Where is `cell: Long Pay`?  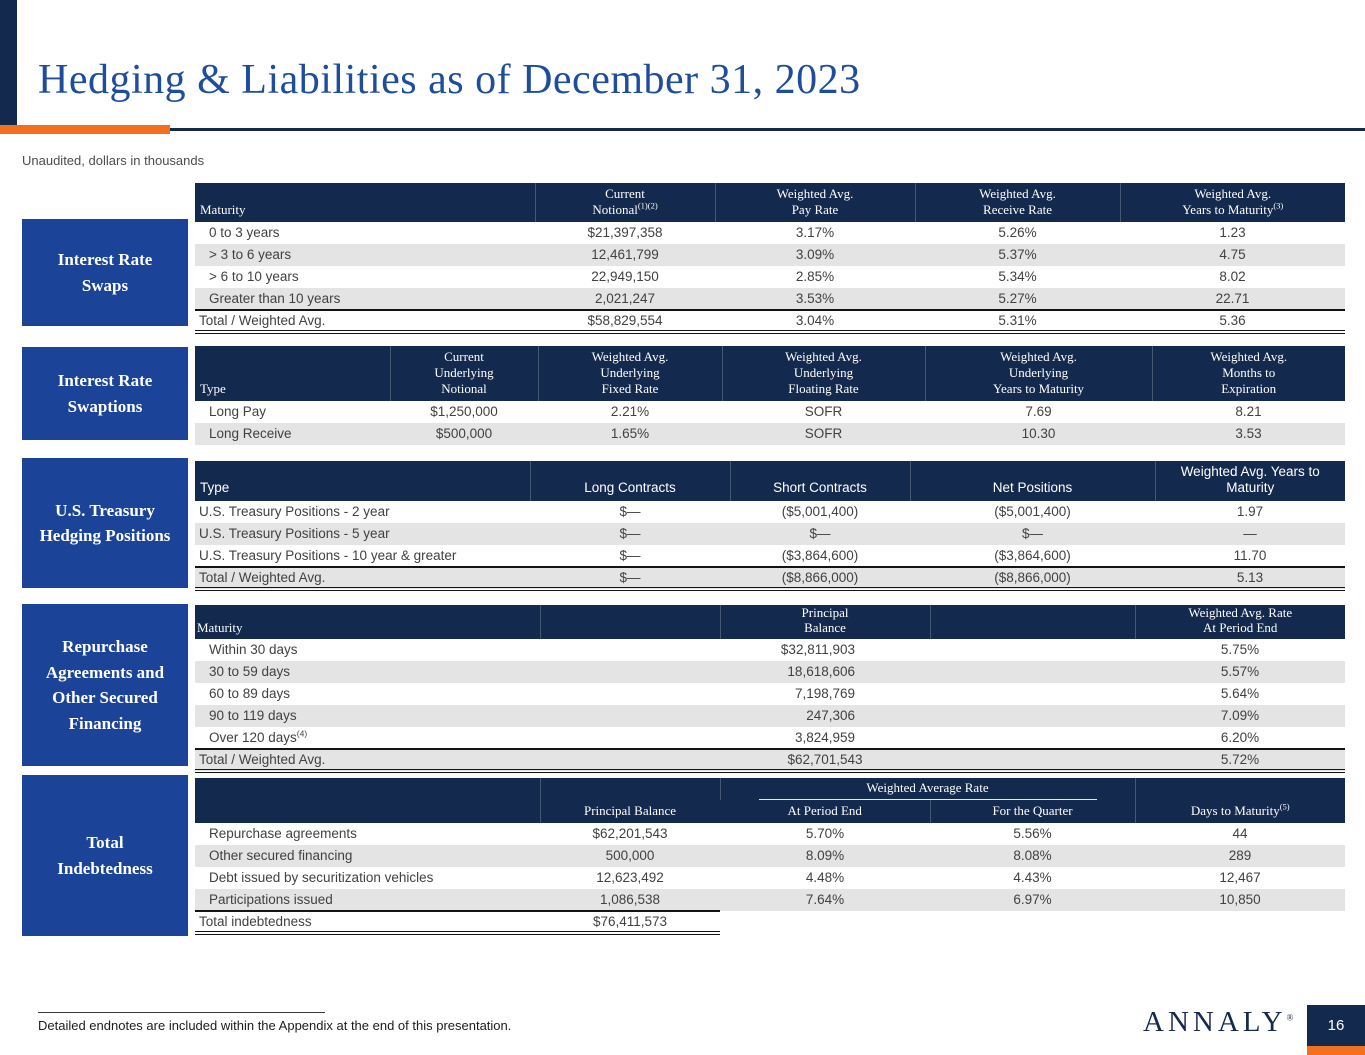 cell: Long Pay is located at coordinates (238, 412).